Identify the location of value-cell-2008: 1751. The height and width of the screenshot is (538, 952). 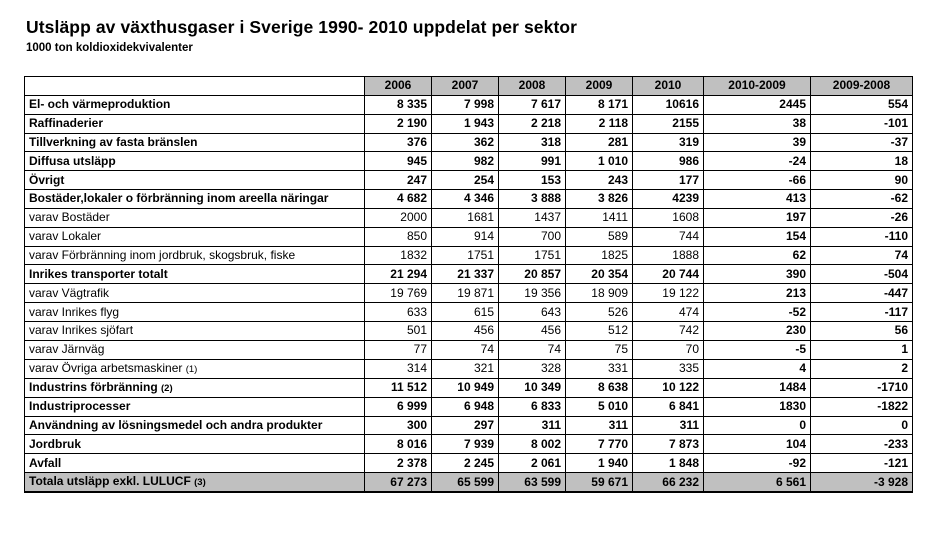
(532, 255).